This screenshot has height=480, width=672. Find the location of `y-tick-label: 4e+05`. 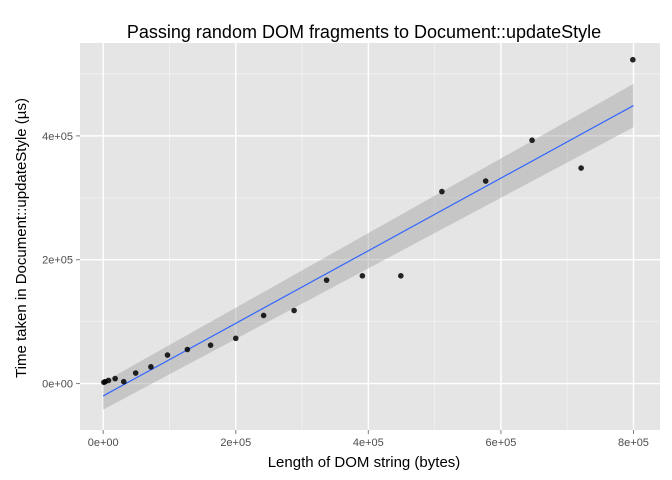

y-tick-label: 4e+05 is located at coordinates (57, 137).